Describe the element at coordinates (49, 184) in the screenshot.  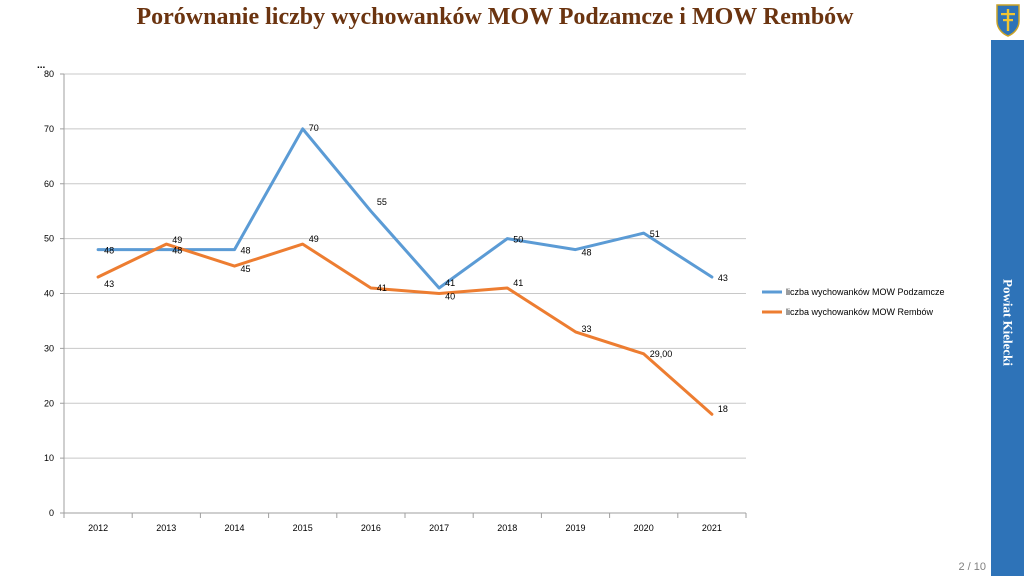
I see `y-tick-label: 60` at that location.